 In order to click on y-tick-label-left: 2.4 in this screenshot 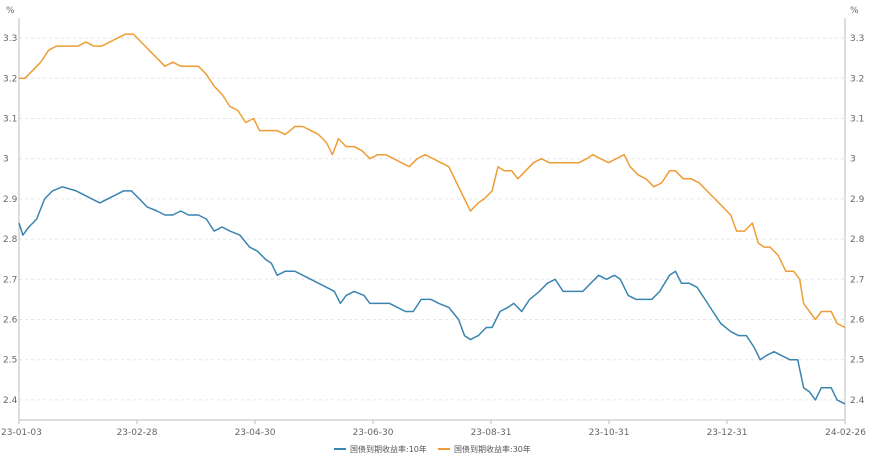, I will do `click(10, 401)`.